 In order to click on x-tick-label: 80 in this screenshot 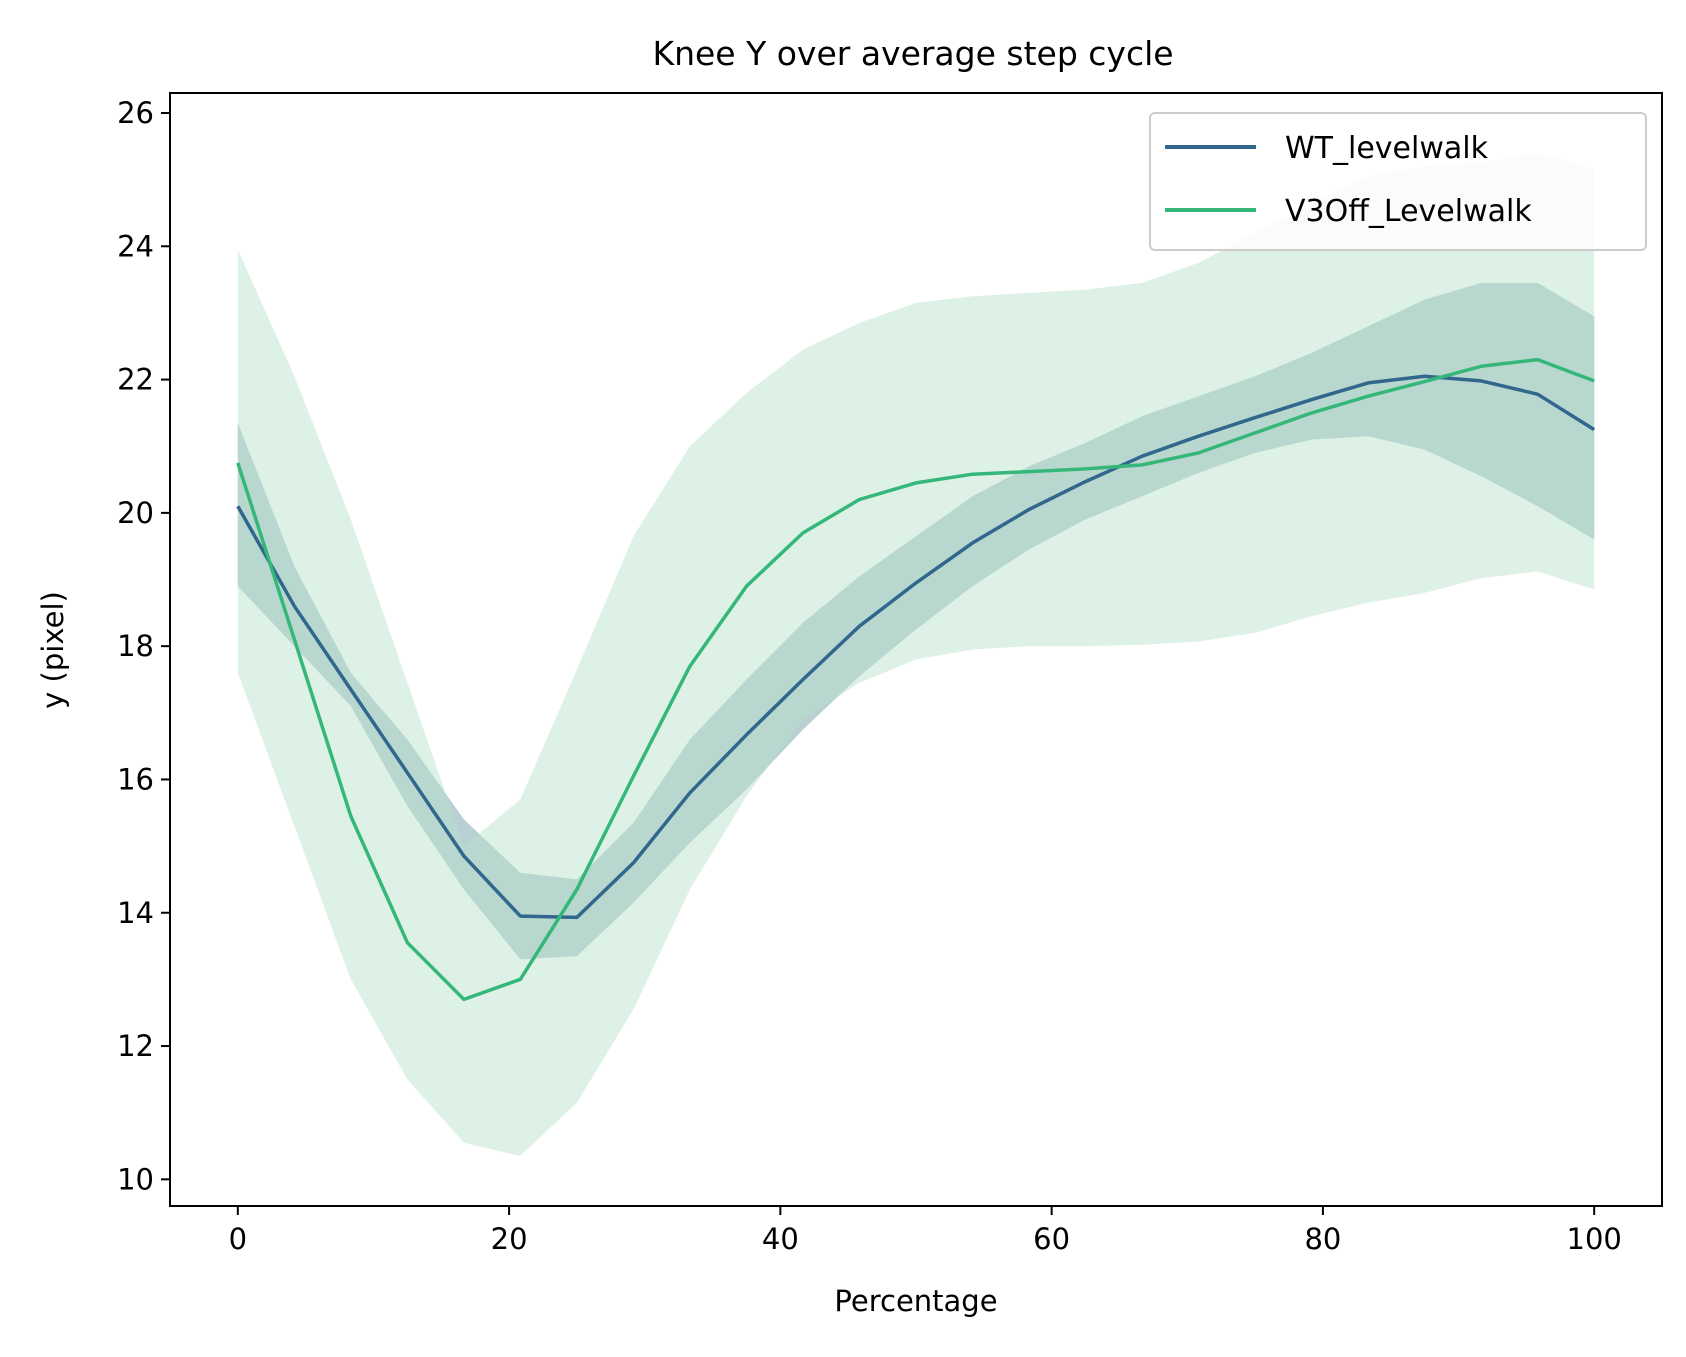, I will do `click(1322, 1239)`.